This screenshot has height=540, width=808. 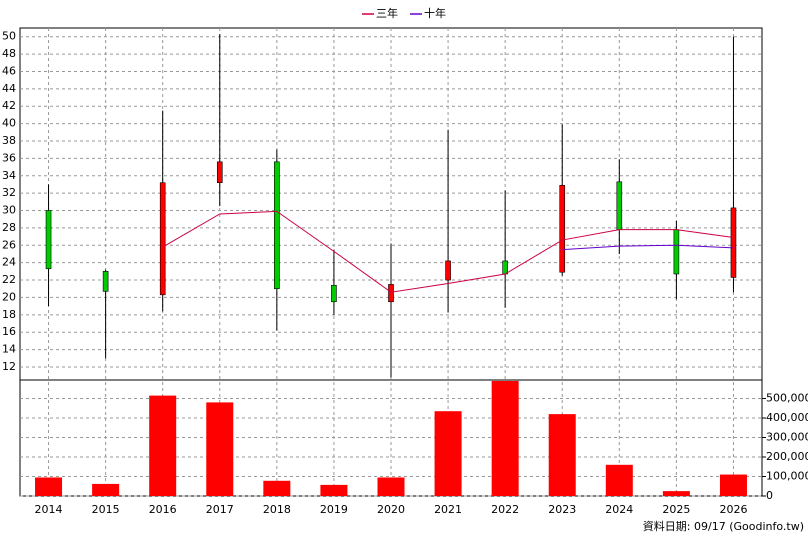 I want to click on x-tick-label: 2022, so click(x=505, y=509).